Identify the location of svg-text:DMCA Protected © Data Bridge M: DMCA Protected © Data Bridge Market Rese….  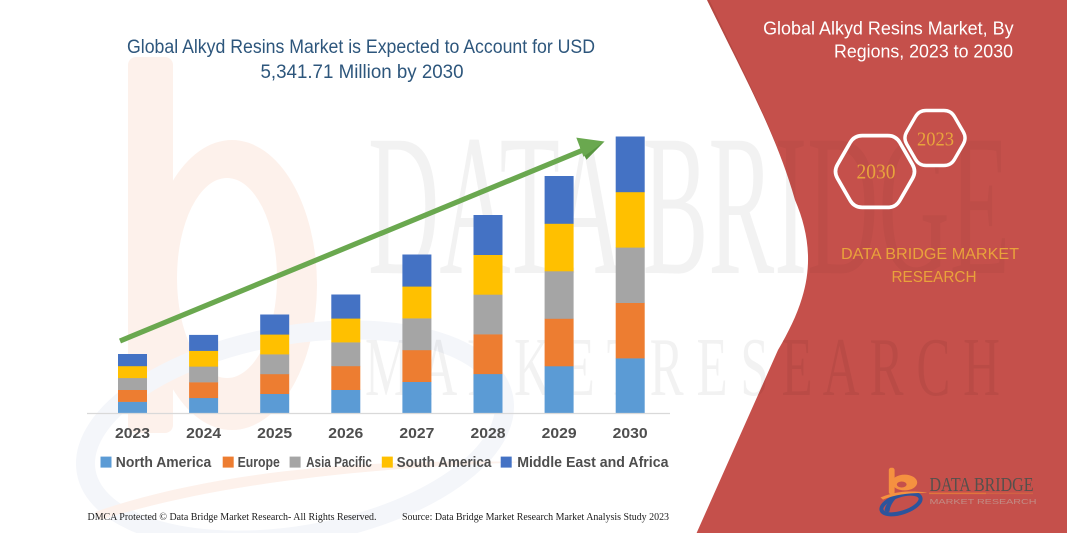
(232, 517).